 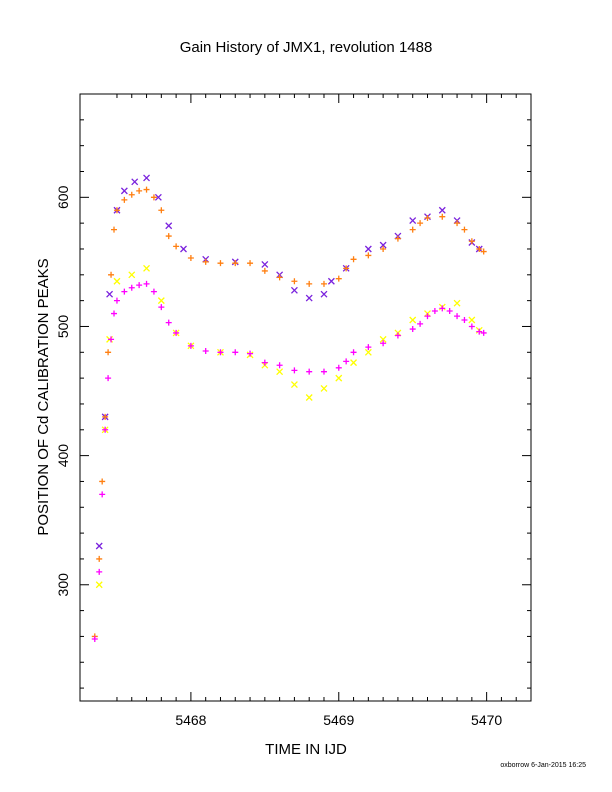 I want to click on y-tick-label: 500, so click(x=63, y=327).